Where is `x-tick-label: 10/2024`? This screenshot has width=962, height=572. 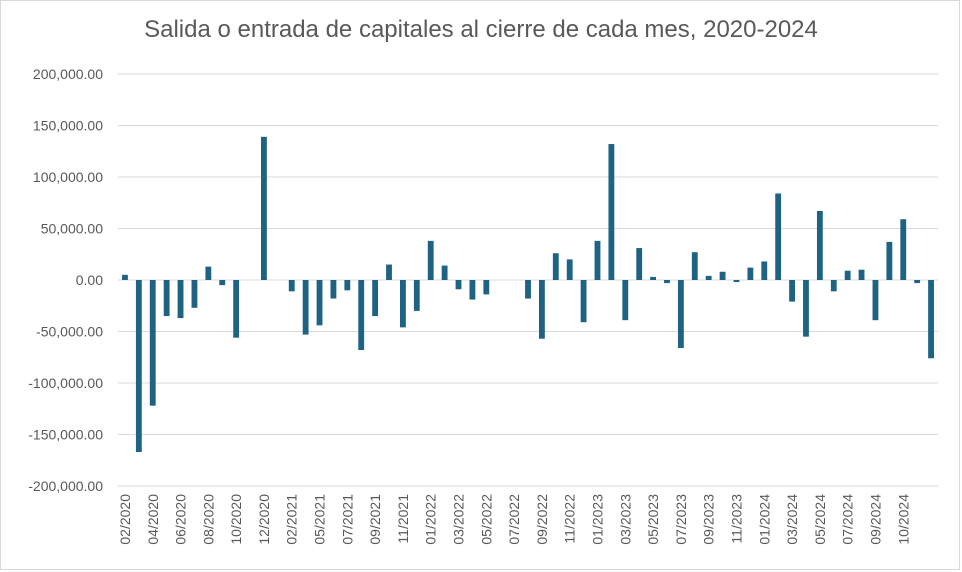
x-tick-label: 10/2024 is located at coordinates (903, 519).